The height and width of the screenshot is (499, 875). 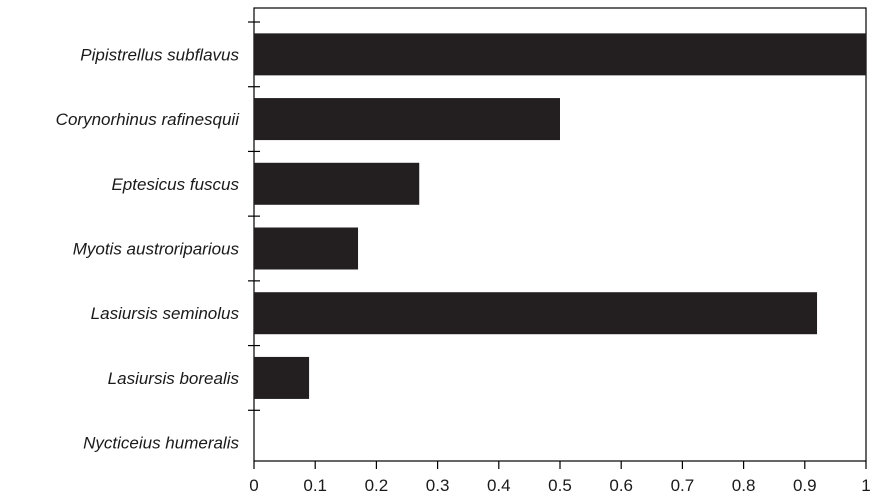 What do you see at coordinates (306, 248) in the screenshot?
I see `bar-myotis-austroriparious` at bounding box center [306, 248].